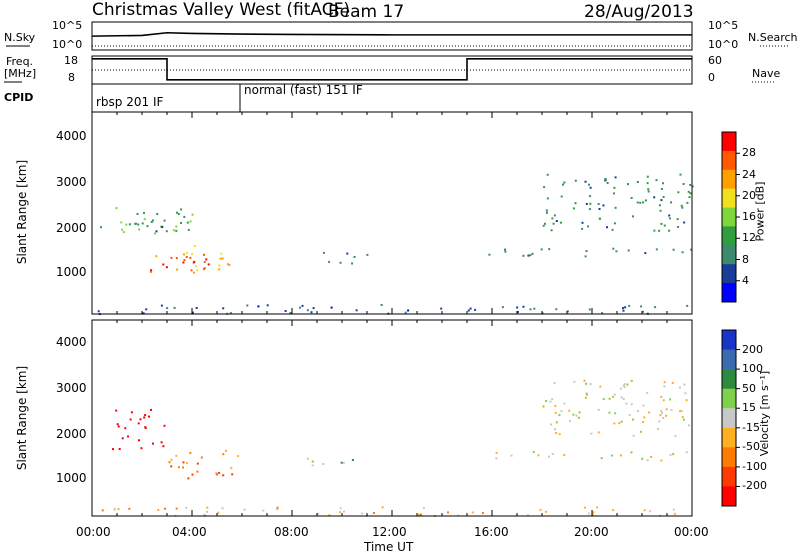  I want to click on freq-label: Freq., so click(20, 61).